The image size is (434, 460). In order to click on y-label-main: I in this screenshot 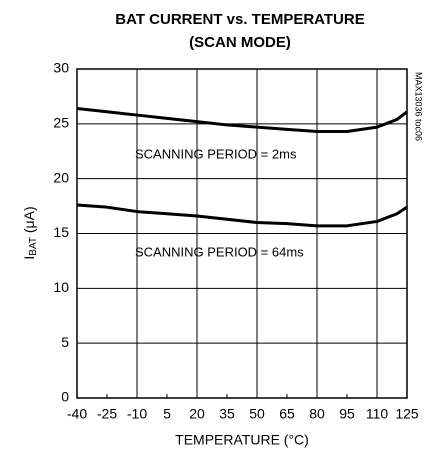, I will do `click(29, 258)`.